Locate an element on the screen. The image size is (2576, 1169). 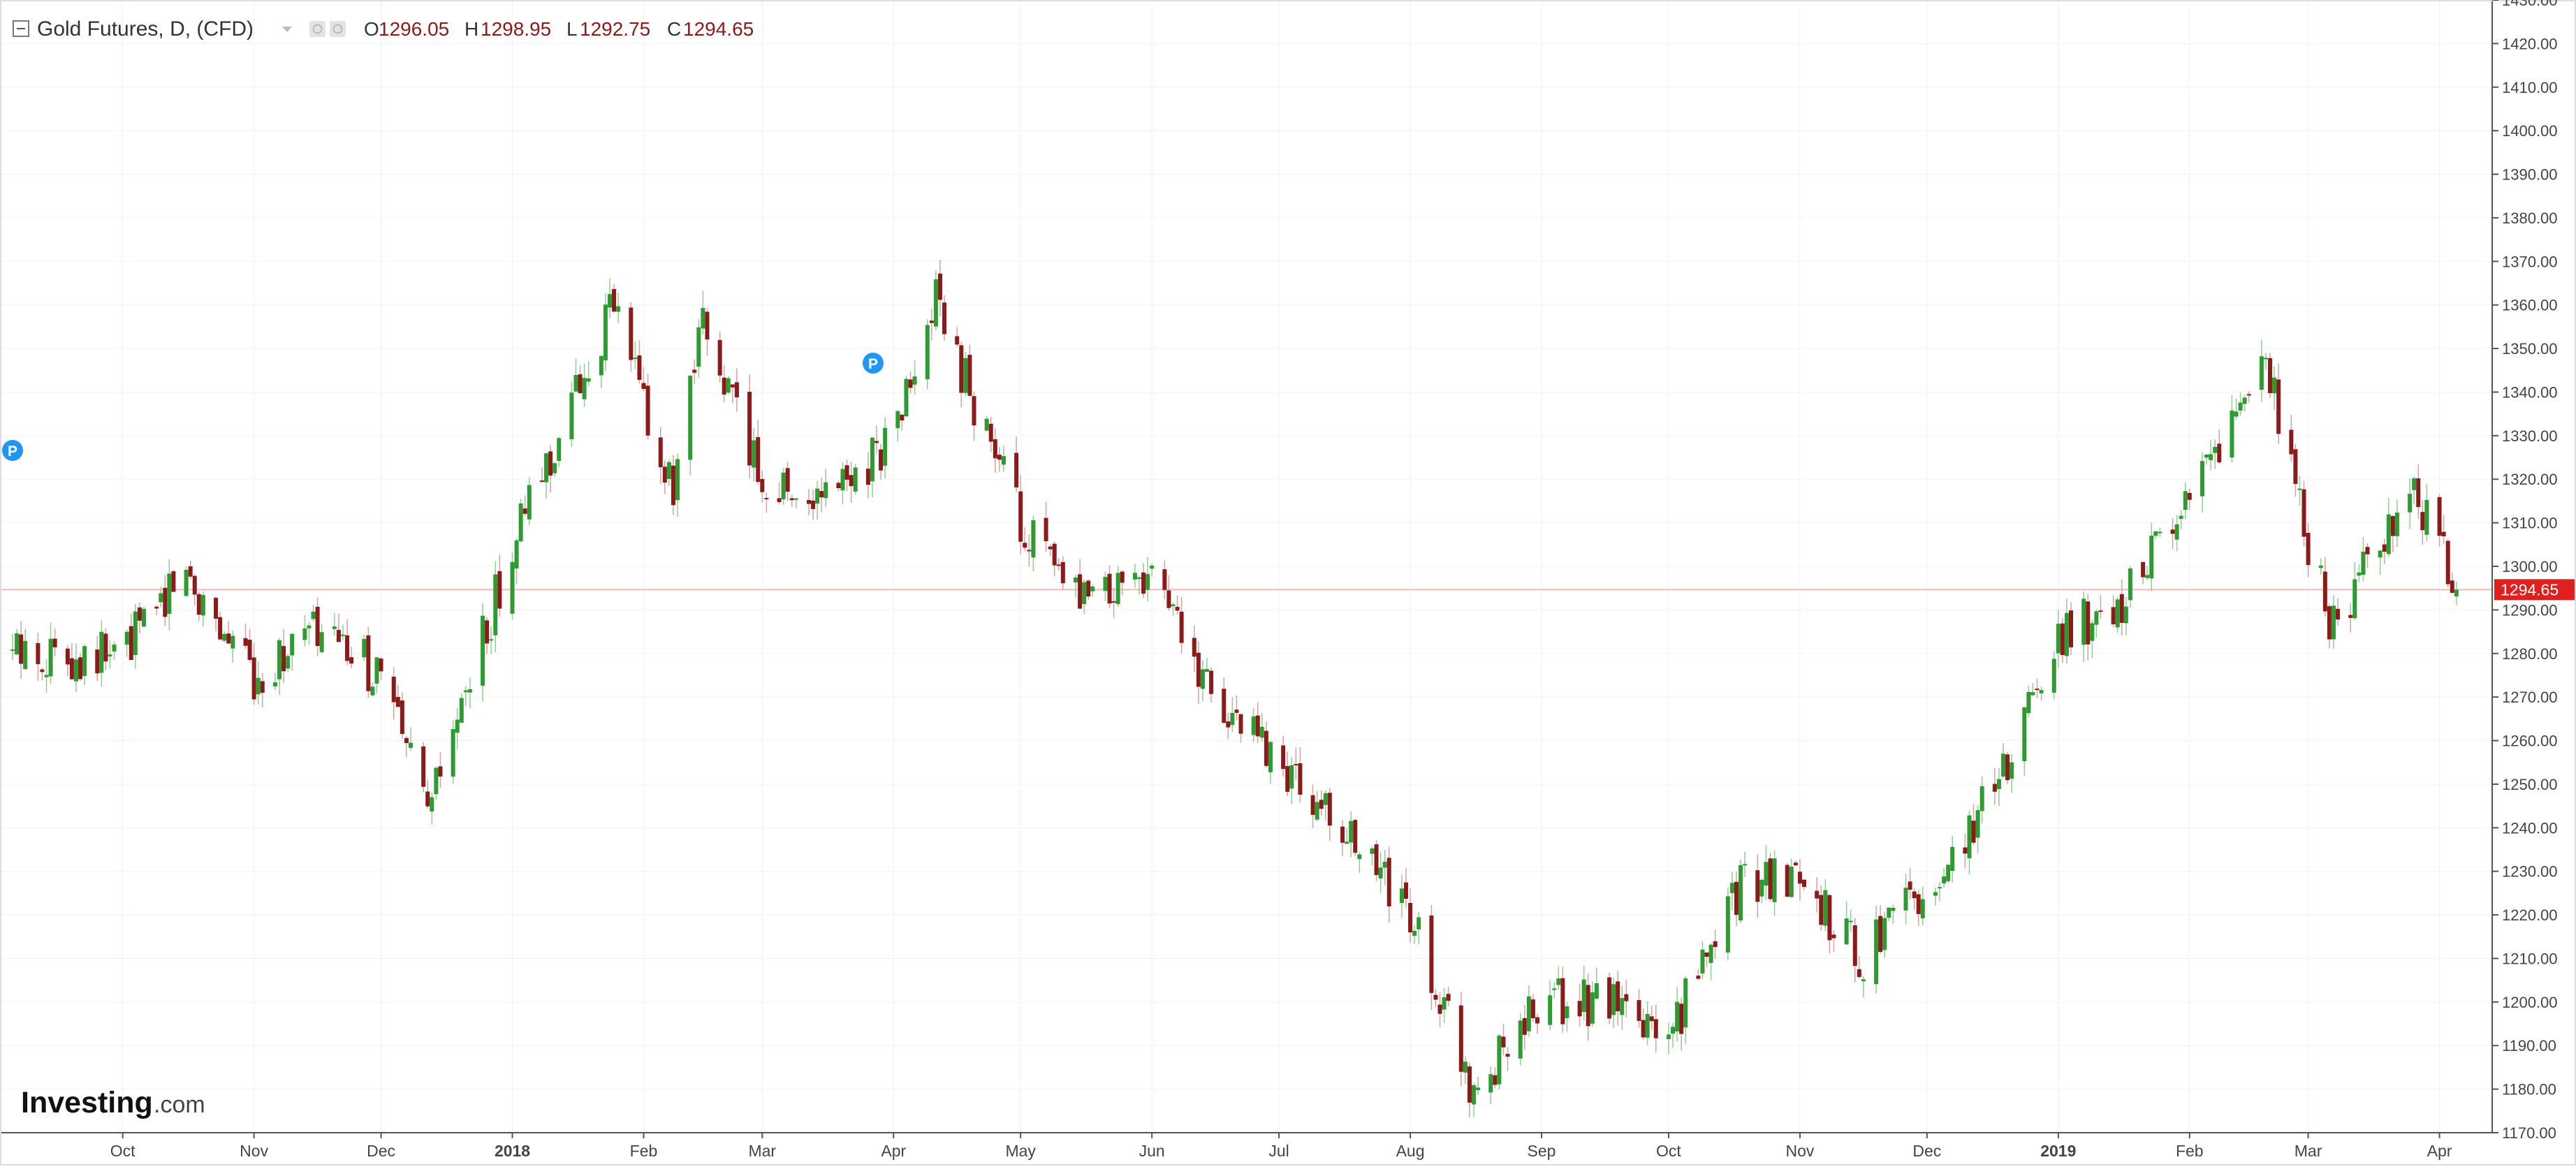
marker-label: P is located at coordinates (873, 364).